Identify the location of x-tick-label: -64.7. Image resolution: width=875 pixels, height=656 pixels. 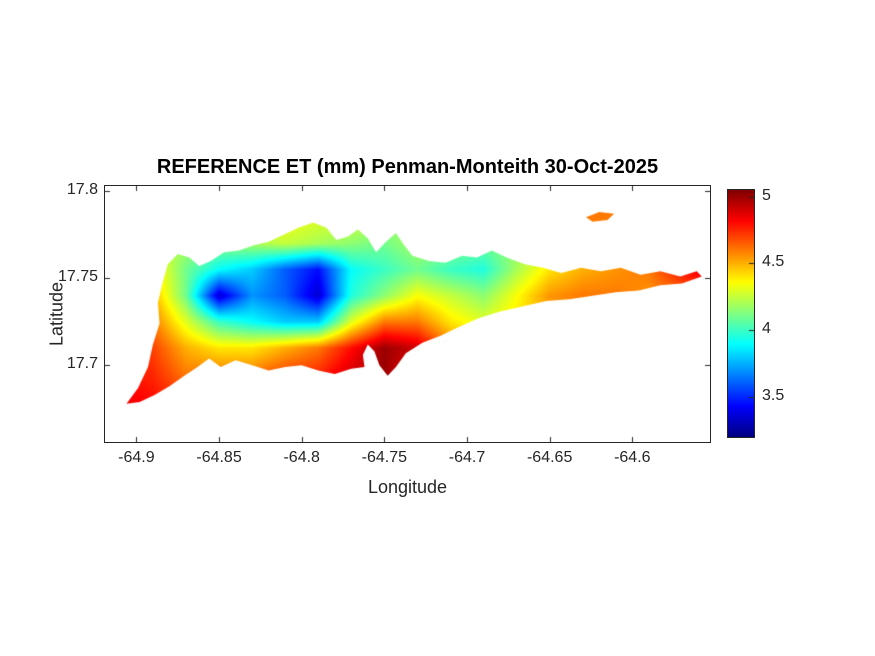
(467, 457).